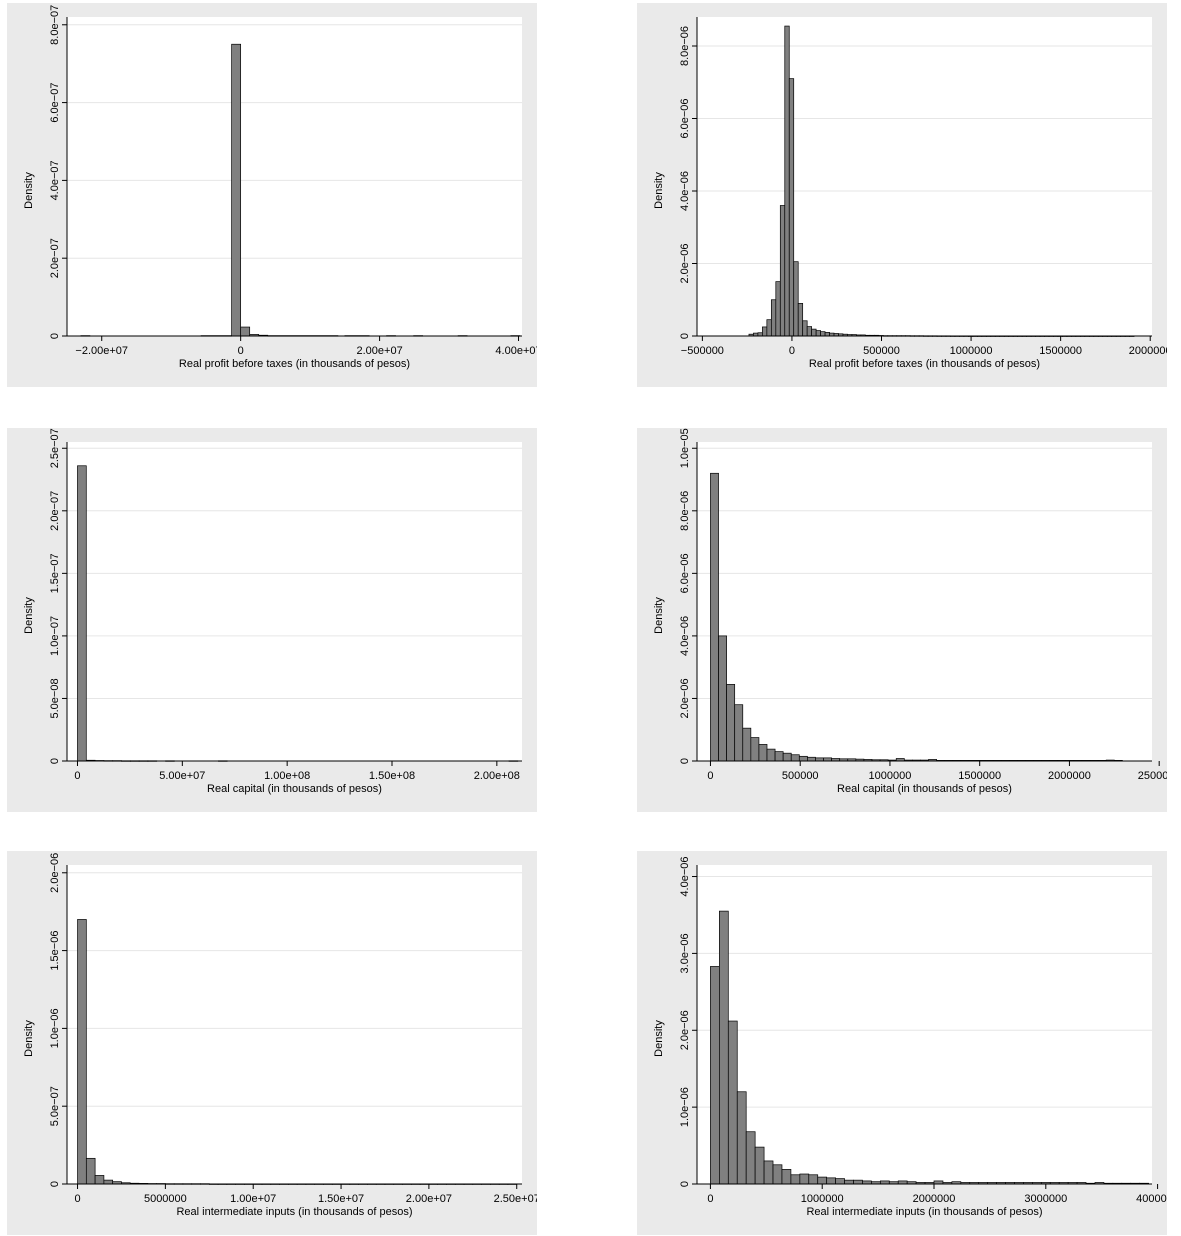 This screenshot has width=1181, height=1236. Describe the element at coordinates (702, 351) in the screenshot. I see `x-tick-label: −500000` at that location.